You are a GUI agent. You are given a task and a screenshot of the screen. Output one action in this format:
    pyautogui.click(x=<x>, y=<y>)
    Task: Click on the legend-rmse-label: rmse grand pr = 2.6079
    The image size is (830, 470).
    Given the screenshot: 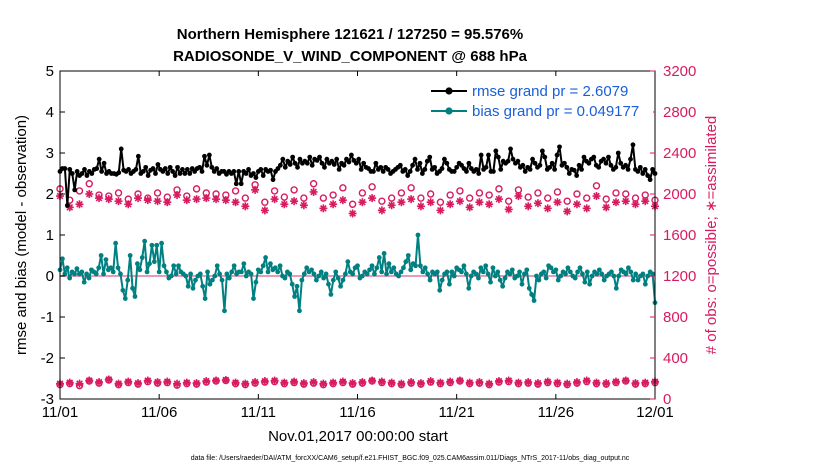 What is the action you would take?
    pyautogui.click(x=550, y=91)
    